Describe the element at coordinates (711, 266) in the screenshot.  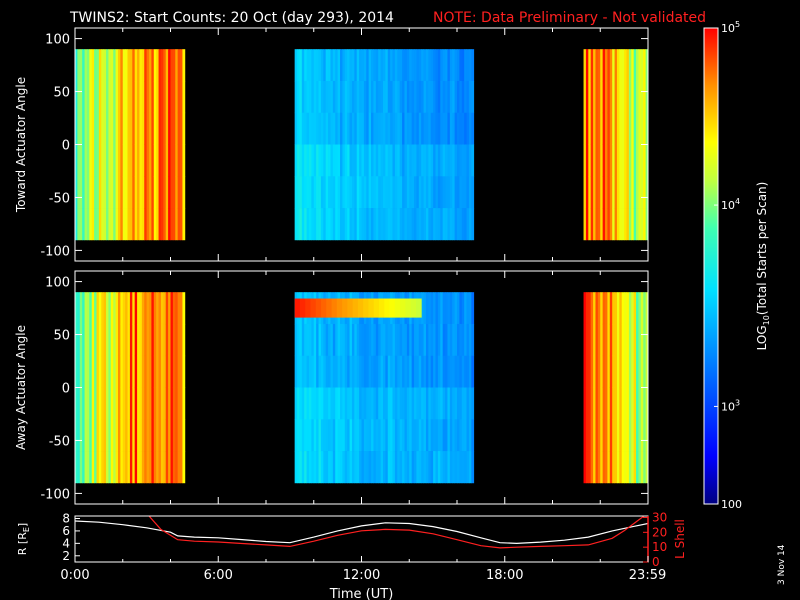
I see `colorbar-gradient` at that location.